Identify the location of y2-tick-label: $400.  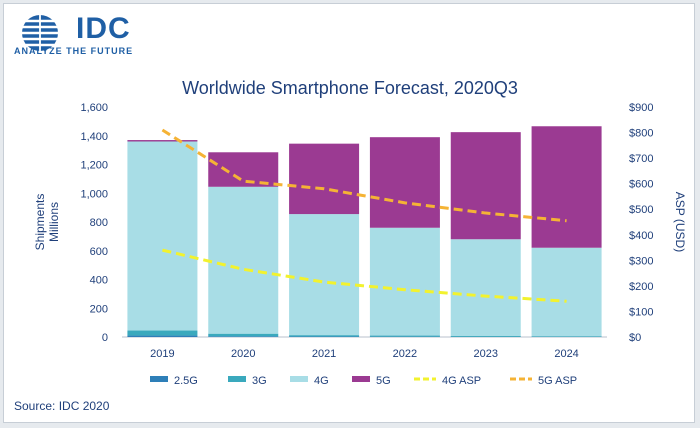
(641, 236).